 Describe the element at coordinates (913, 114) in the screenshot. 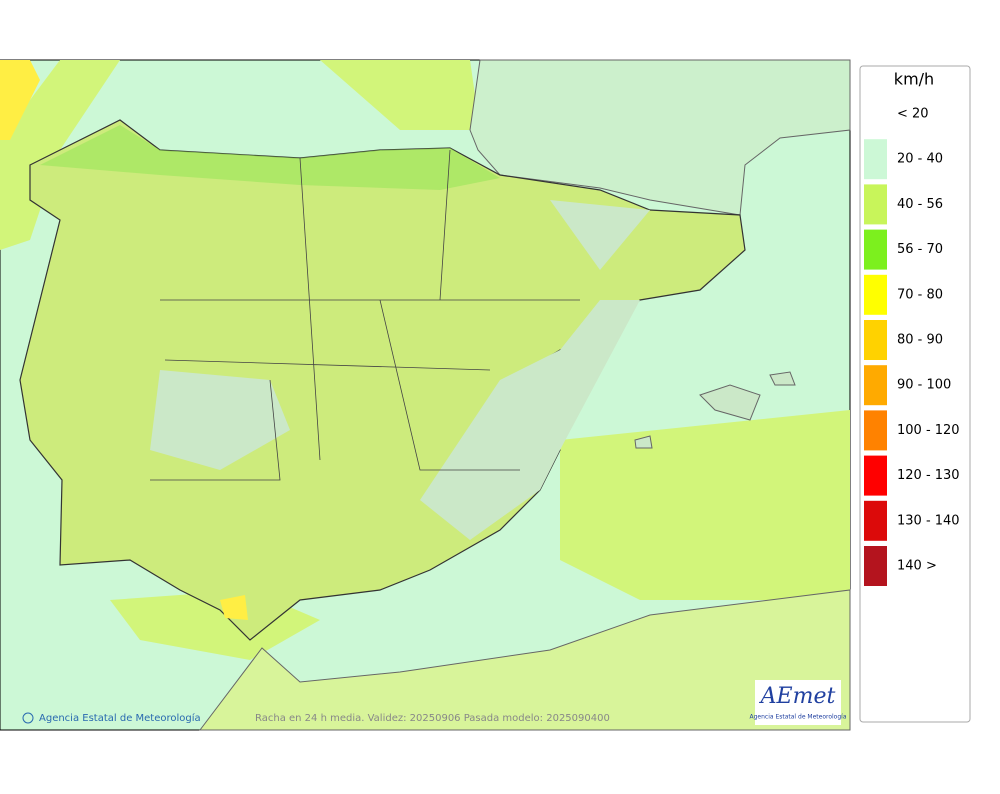

I see `legend-label: < 20` at that location.